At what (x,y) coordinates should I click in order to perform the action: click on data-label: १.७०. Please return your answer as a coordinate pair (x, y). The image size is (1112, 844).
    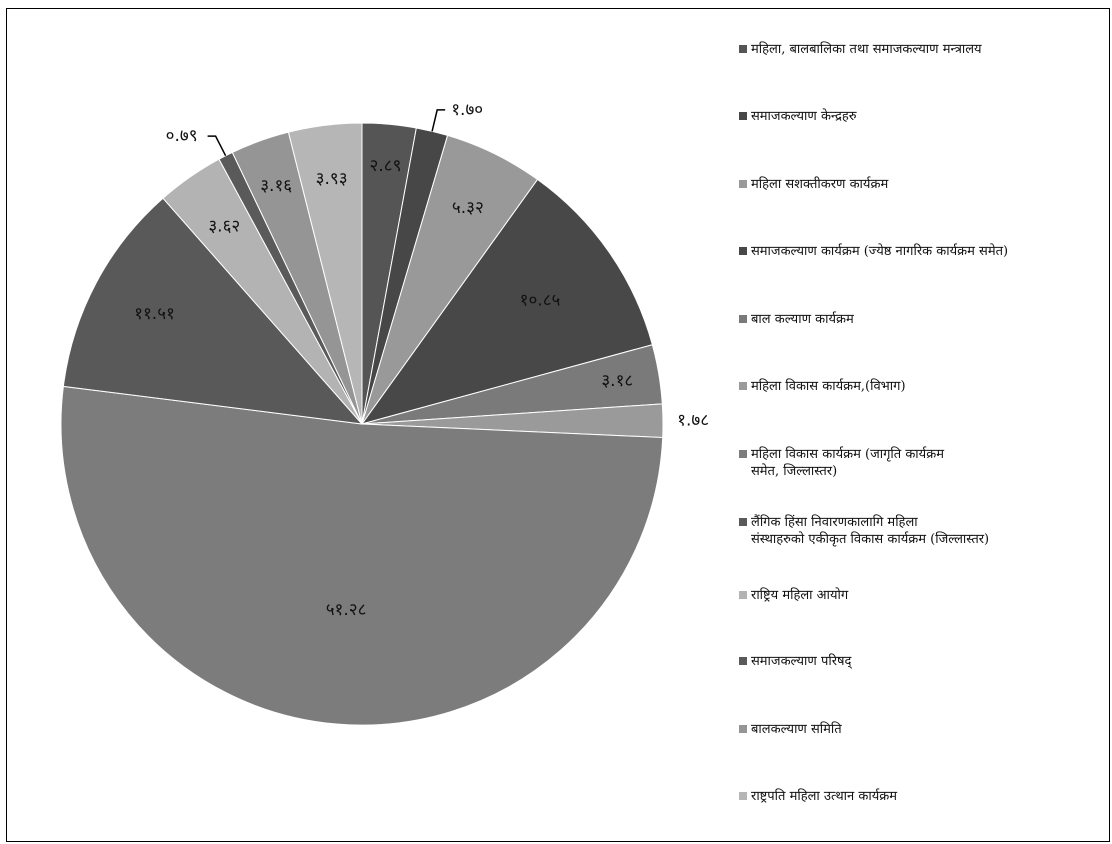
    Looking at the image, I should click on (467, 110).